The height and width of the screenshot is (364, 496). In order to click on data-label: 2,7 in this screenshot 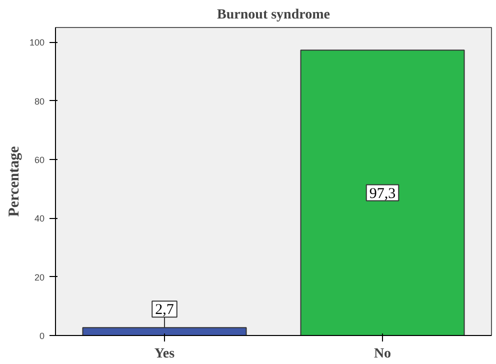, I will do `click(164, 310)`.